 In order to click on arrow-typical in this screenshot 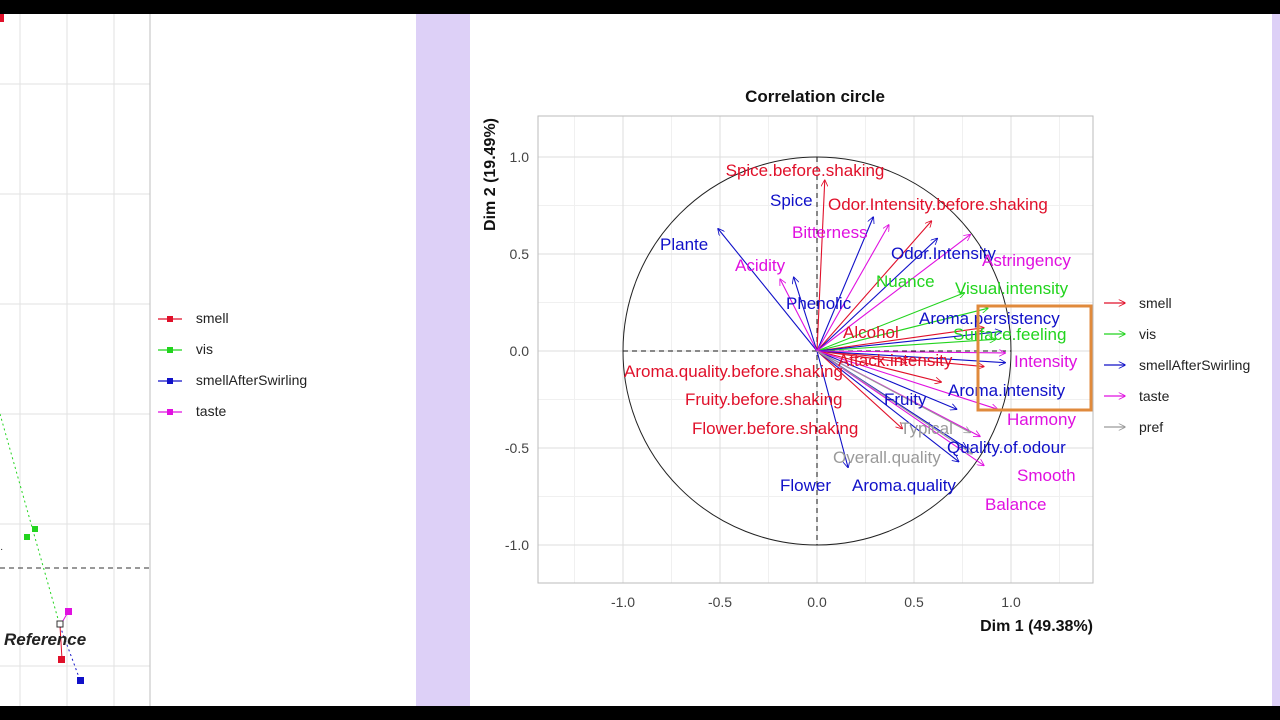, I will do `click(893, 391)`.